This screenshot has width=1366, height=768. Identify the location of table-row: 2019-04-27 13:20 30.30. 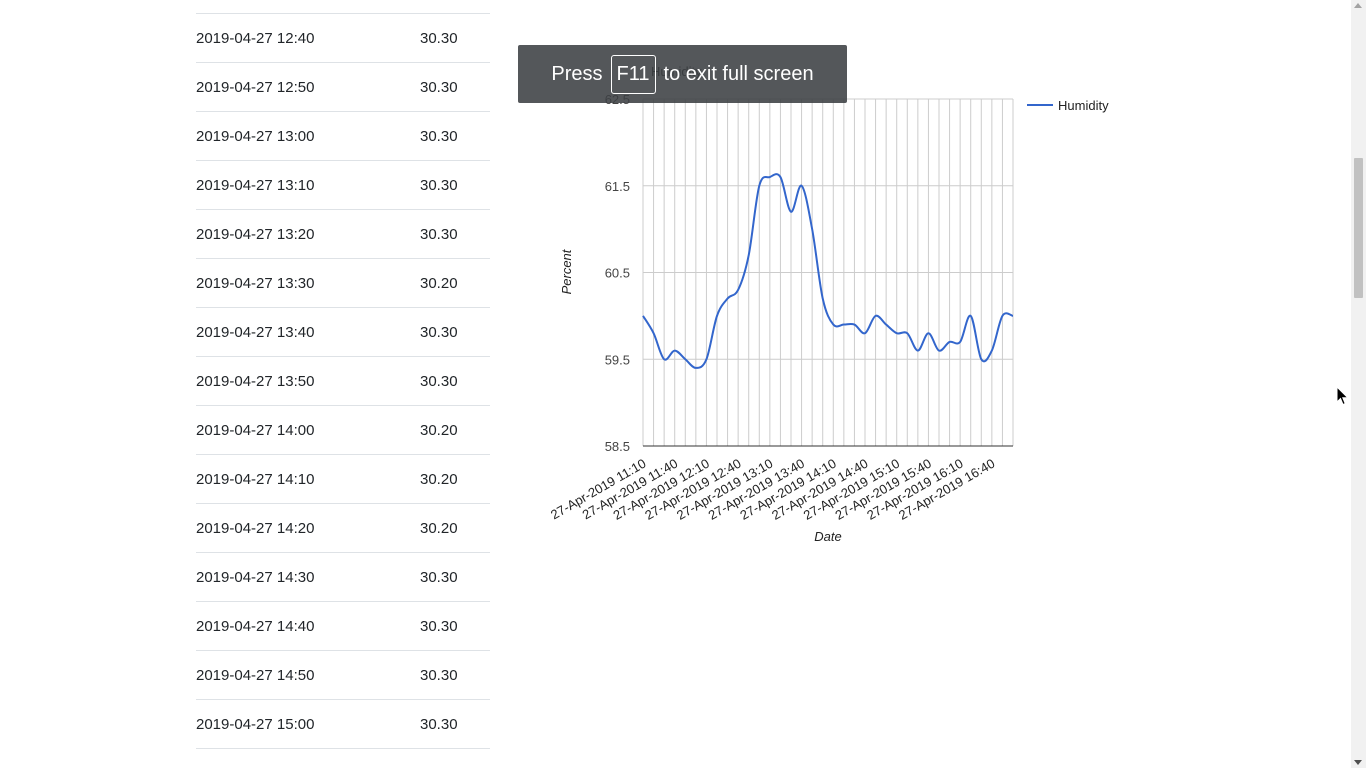
(343, 233).